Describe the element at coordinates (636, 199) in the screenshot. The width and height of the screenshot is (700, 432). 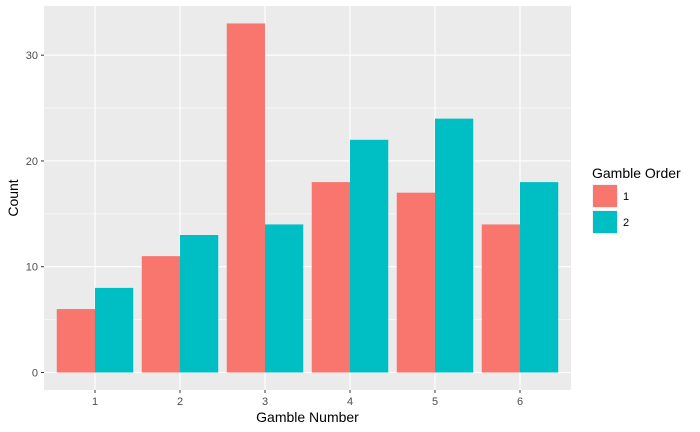
I see `legend: Gamble Order 12` at that location.